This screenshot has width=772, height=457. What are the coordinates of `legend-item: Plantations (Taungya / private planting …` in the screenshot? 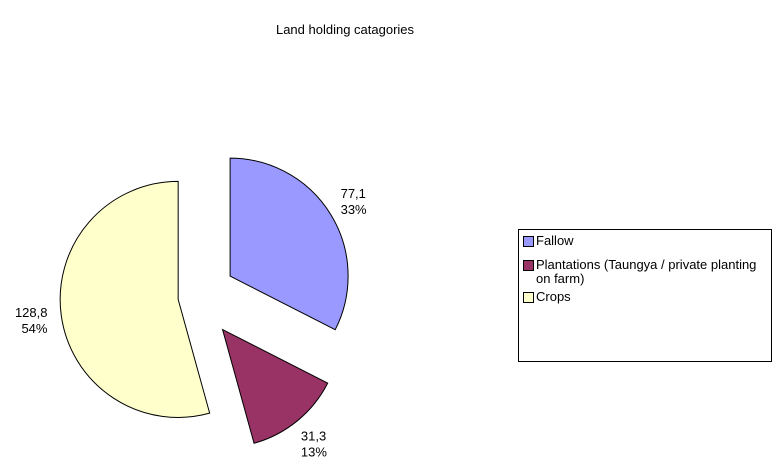 It's located at (645, 272).